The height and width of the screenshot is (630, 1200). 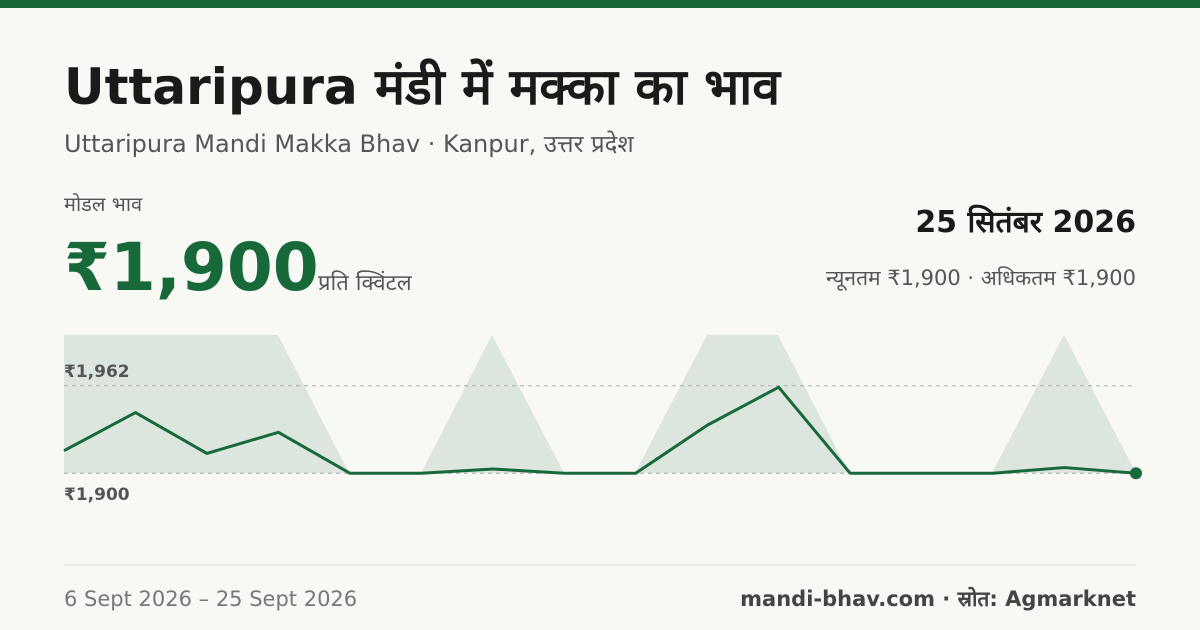 What do you see at coordinates (981, 278) in the screenshot?
I see `price-range: न्यूनतम ₹1,900 · अधिकतम ₹1,900` at bounding box center [981, 278].